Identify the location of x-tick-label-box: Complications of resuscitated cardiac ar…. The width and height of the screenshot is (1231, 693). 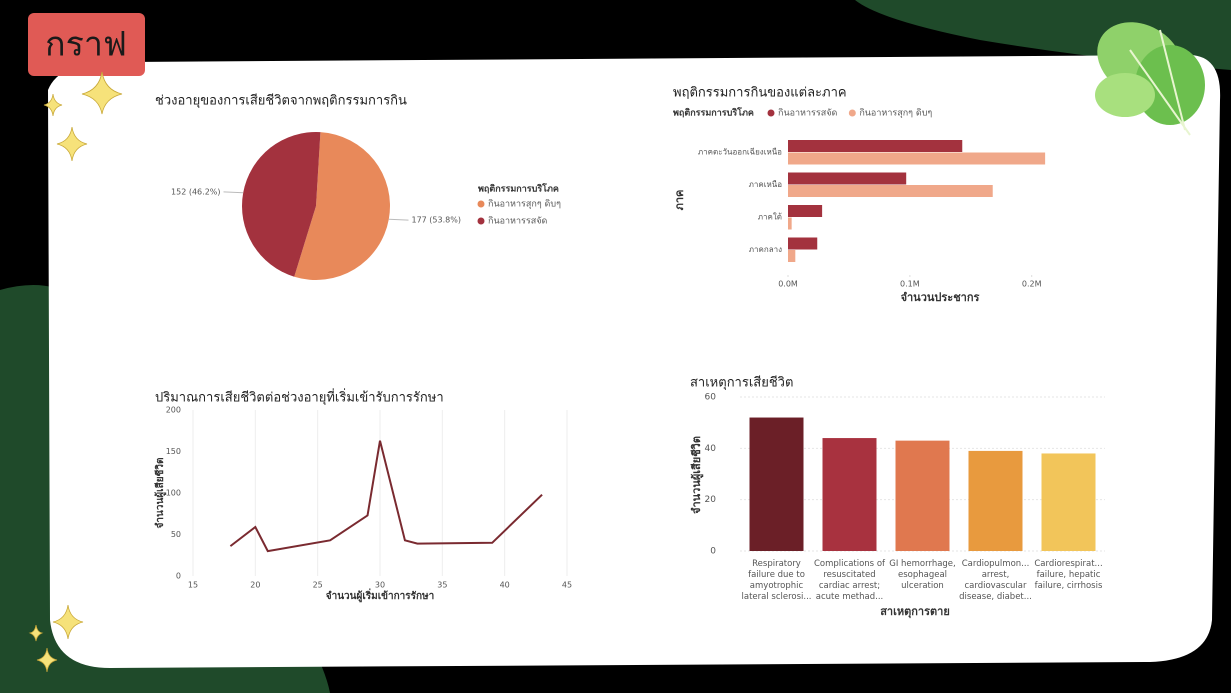
(849, 580).